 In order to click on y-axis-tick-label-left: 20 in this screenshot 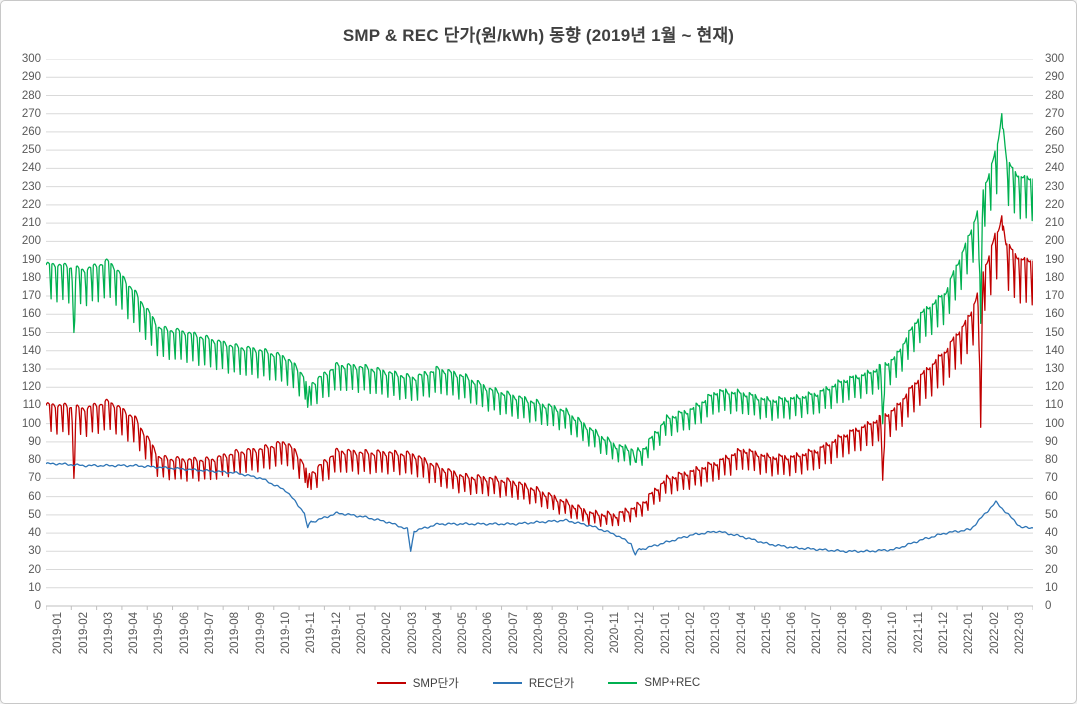, I will do `click(34, 569)`.